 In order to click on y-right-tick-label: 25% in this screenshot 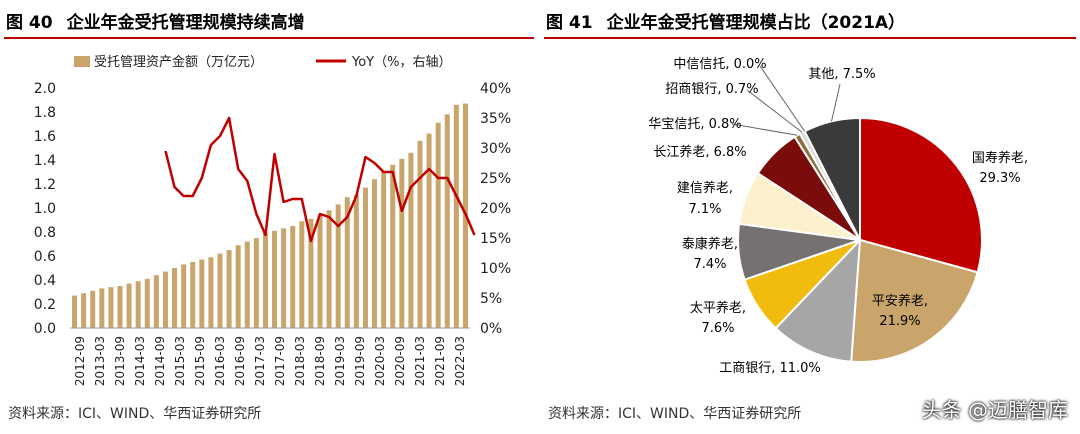, I will do `click(495, 179)`.